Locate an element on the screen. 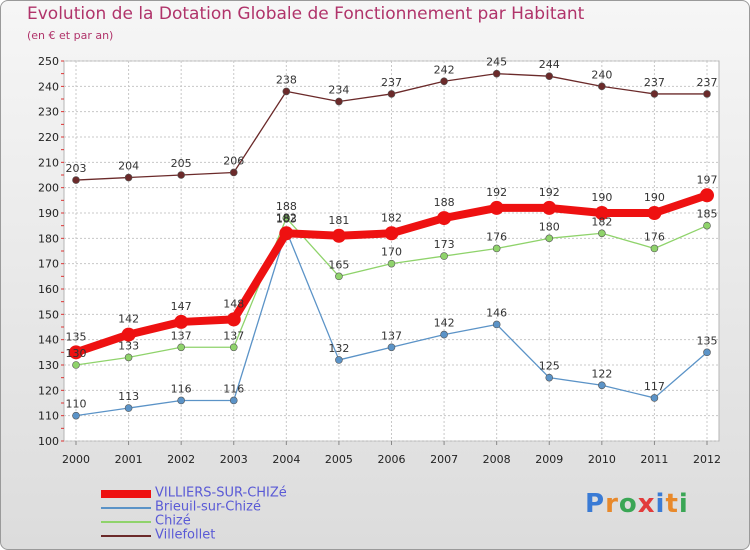 Image resolution: width=750 pixels, height=550 pixels. y-tick-label: 140 is located at coordinates (48, 340).